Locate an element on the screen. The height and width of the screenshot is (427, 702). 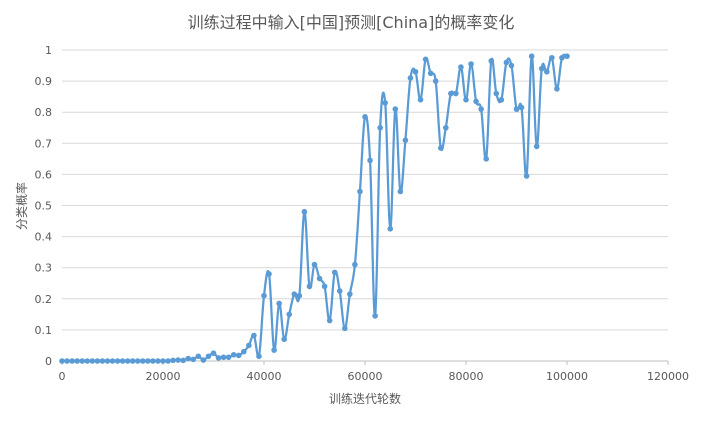
y-axis-ticks: 0 0.1 0.2 0.3 0.4 0.5 0.6 0.7 0.8 0.9 1 is located at coordinates (44, 206).